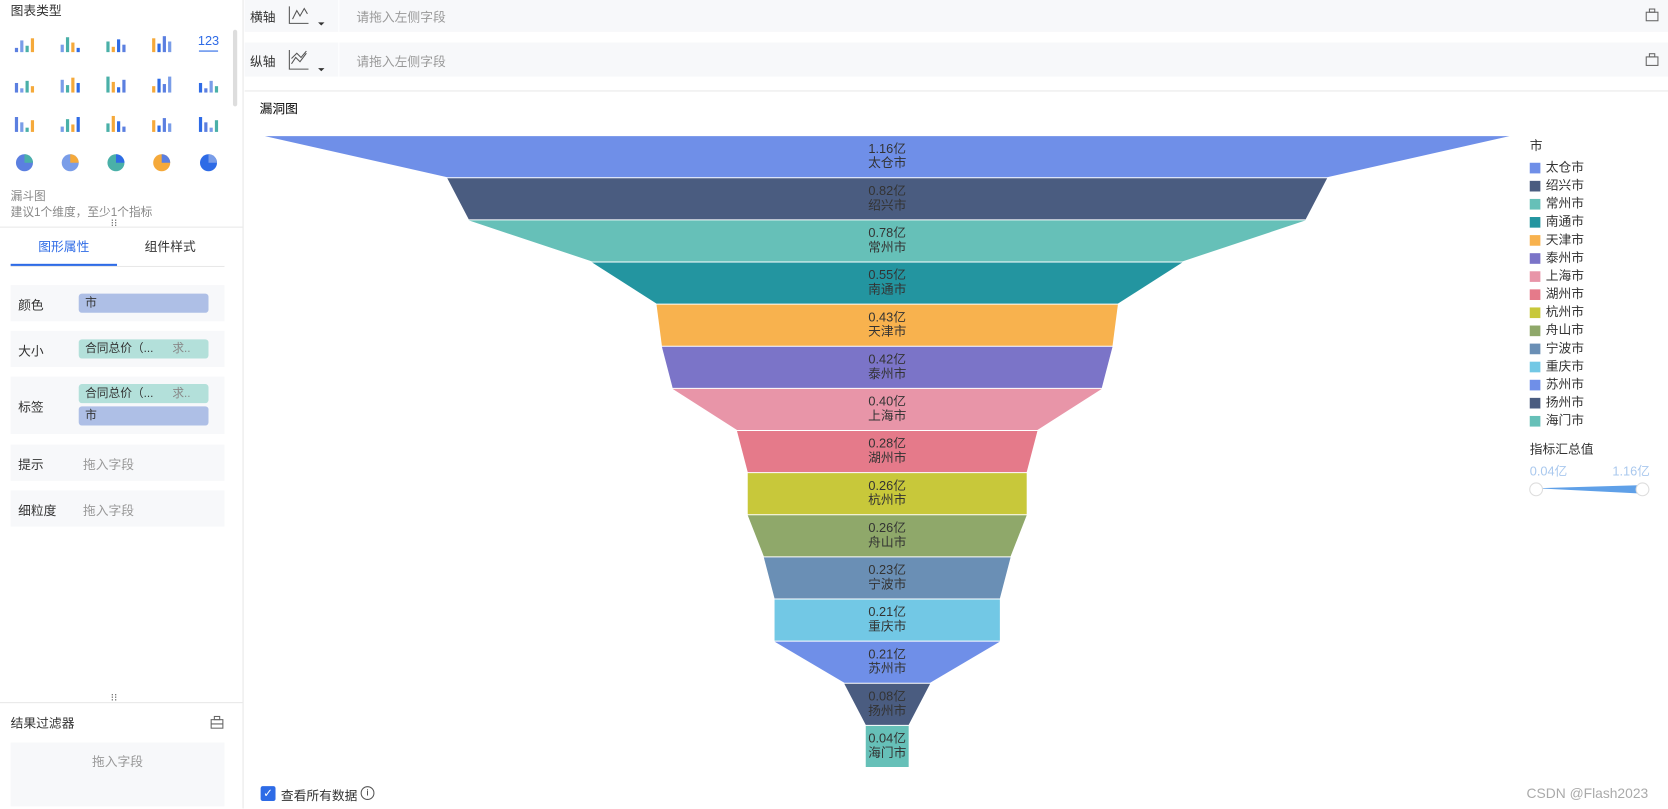 Image resolution: width=1668 pixels, height=809 pixels. I want to click on legend-label: 上海市, so click(1565, 275).